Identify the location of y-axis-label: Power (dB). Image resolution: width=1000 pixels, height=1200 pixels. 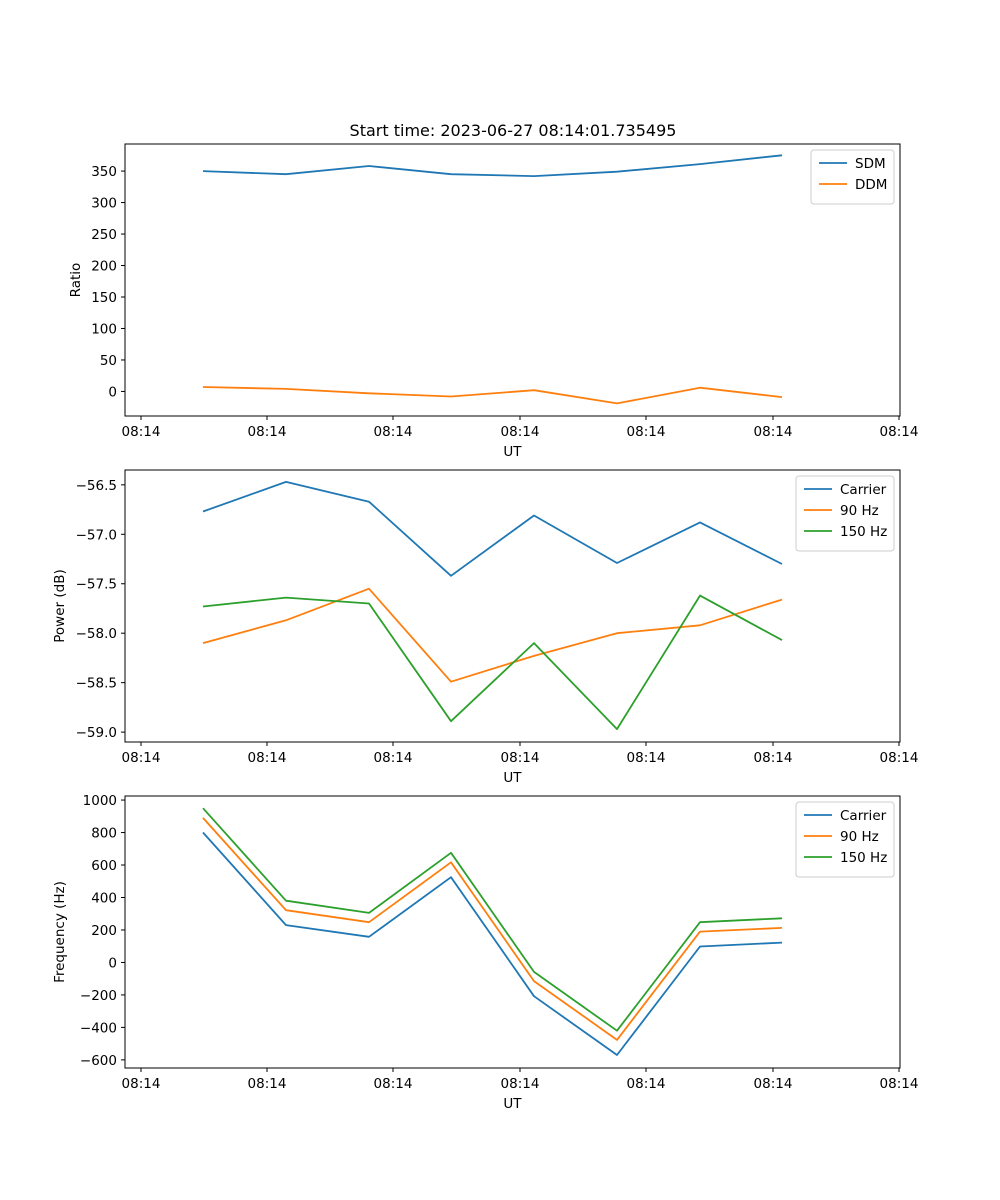
(60, 605).